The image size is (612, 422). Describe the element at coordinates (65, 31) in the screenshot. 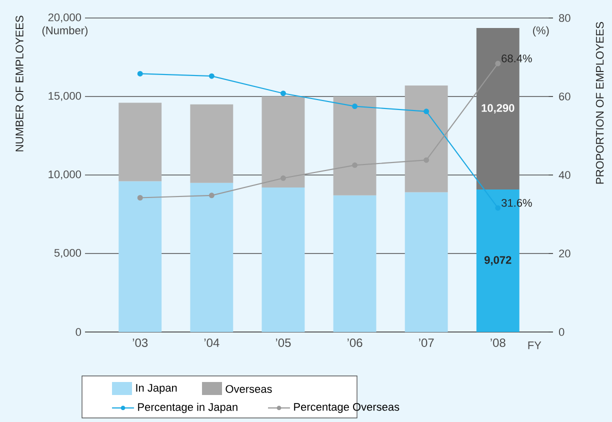

I see `annotation: (Number)` at that location.